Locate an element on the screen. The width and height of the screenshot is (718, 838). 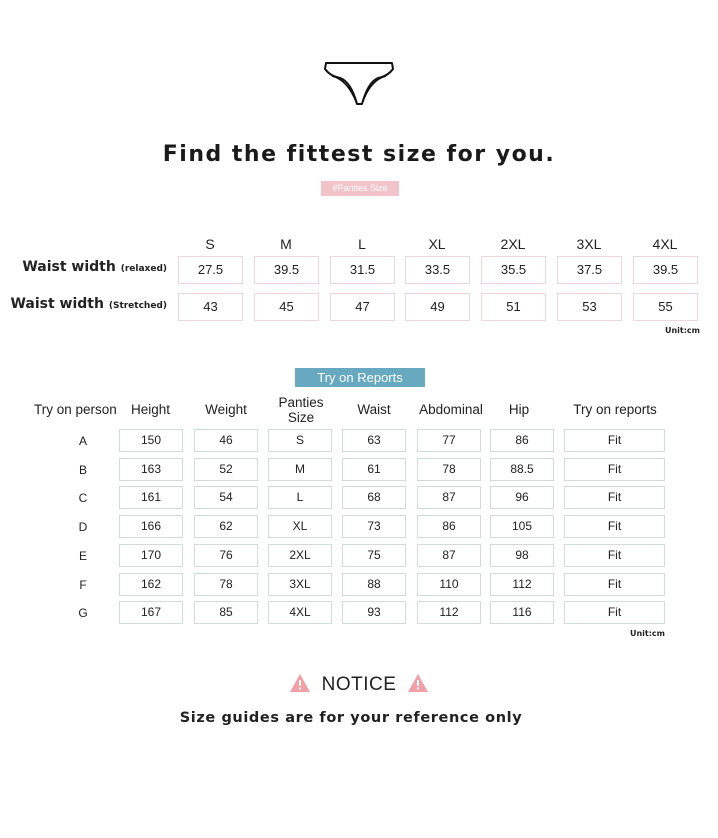
report-cell: 85 is located at coordinates (226, 613).